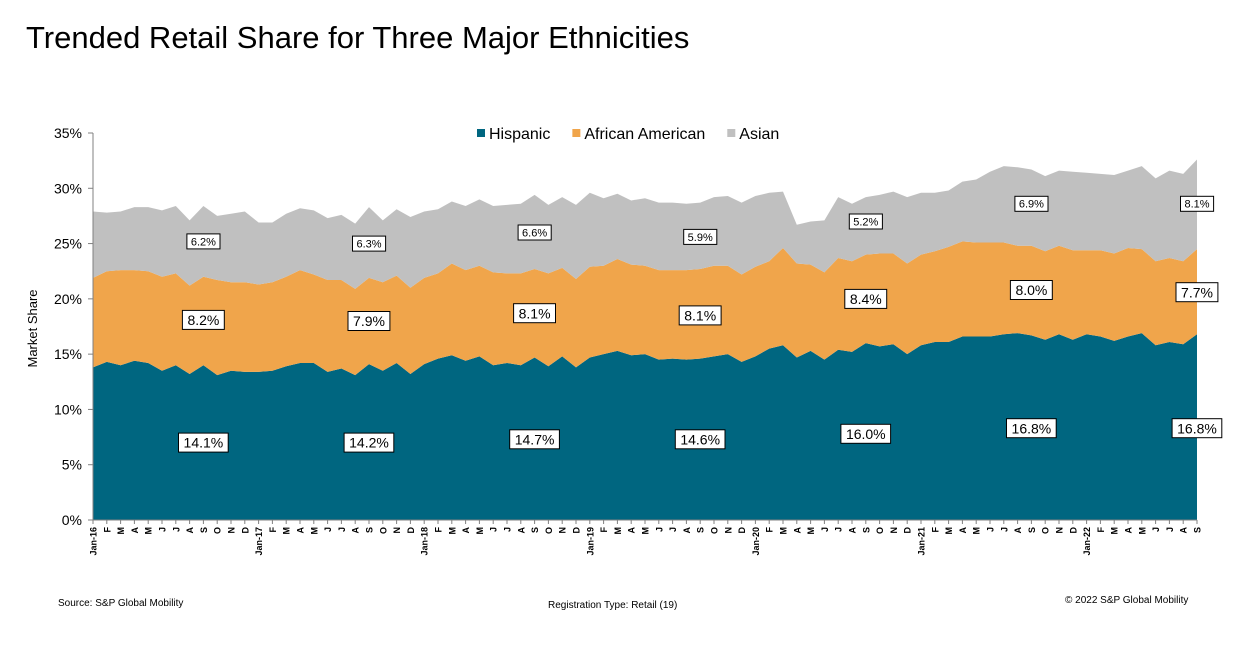 This screenshot has width=1258, height=648. Describe the element at coordinates (1031, 290) in the screenshot. I see `data-label: 8.0%` at that location.